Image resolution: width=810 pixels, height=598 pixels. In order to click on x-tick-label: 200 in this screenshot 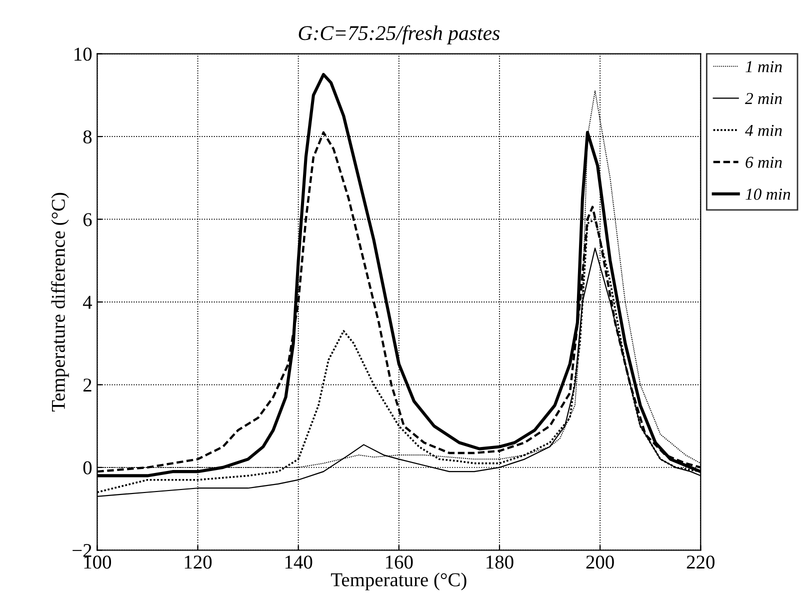, I will do `click(600, 562)`.